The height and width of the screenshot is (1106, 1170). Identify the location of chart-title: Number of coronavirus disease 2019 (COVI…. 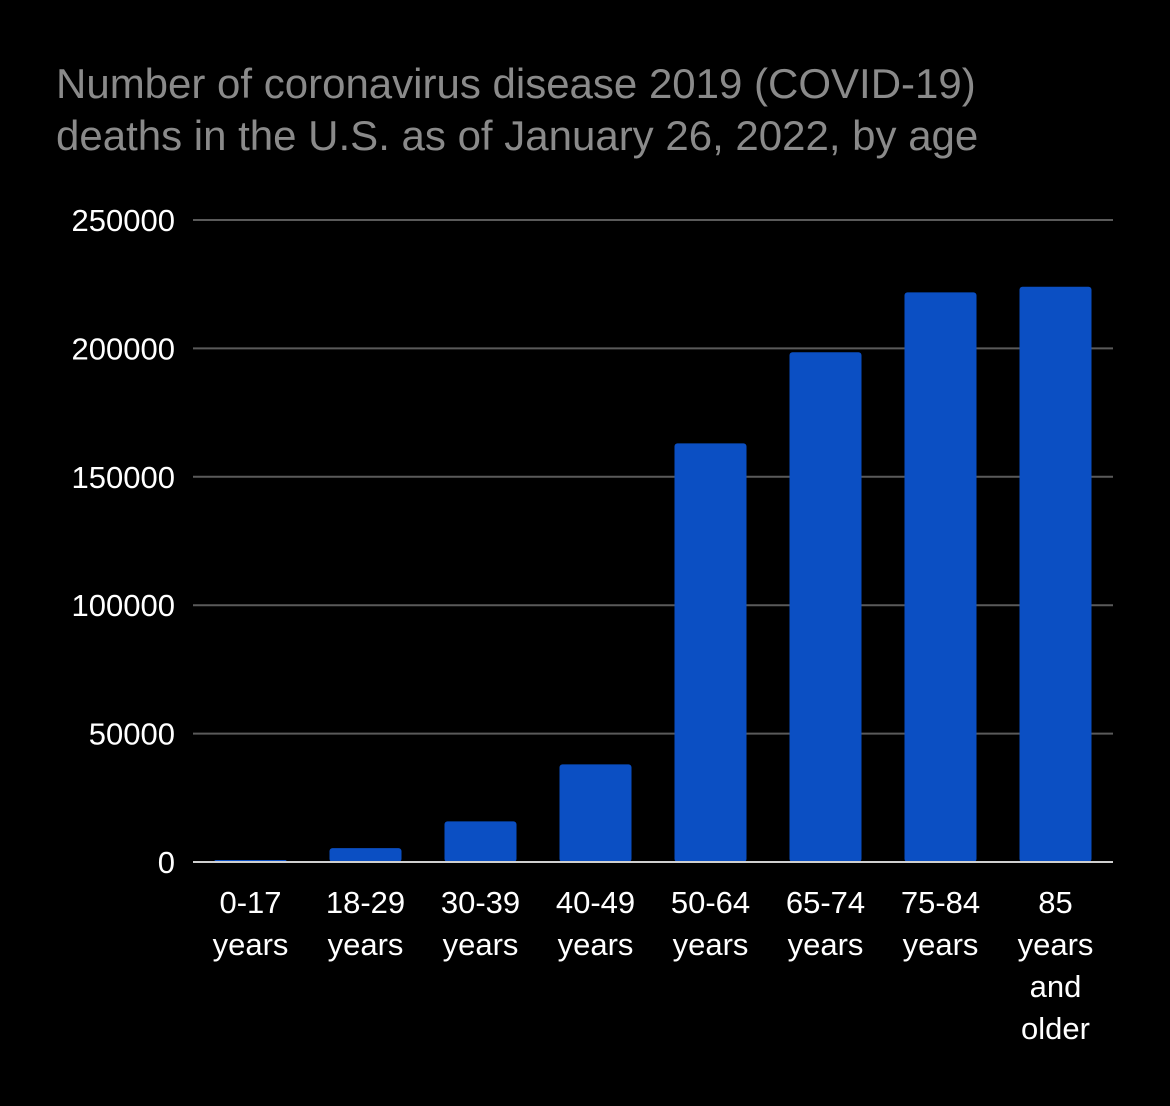
(606, 110).